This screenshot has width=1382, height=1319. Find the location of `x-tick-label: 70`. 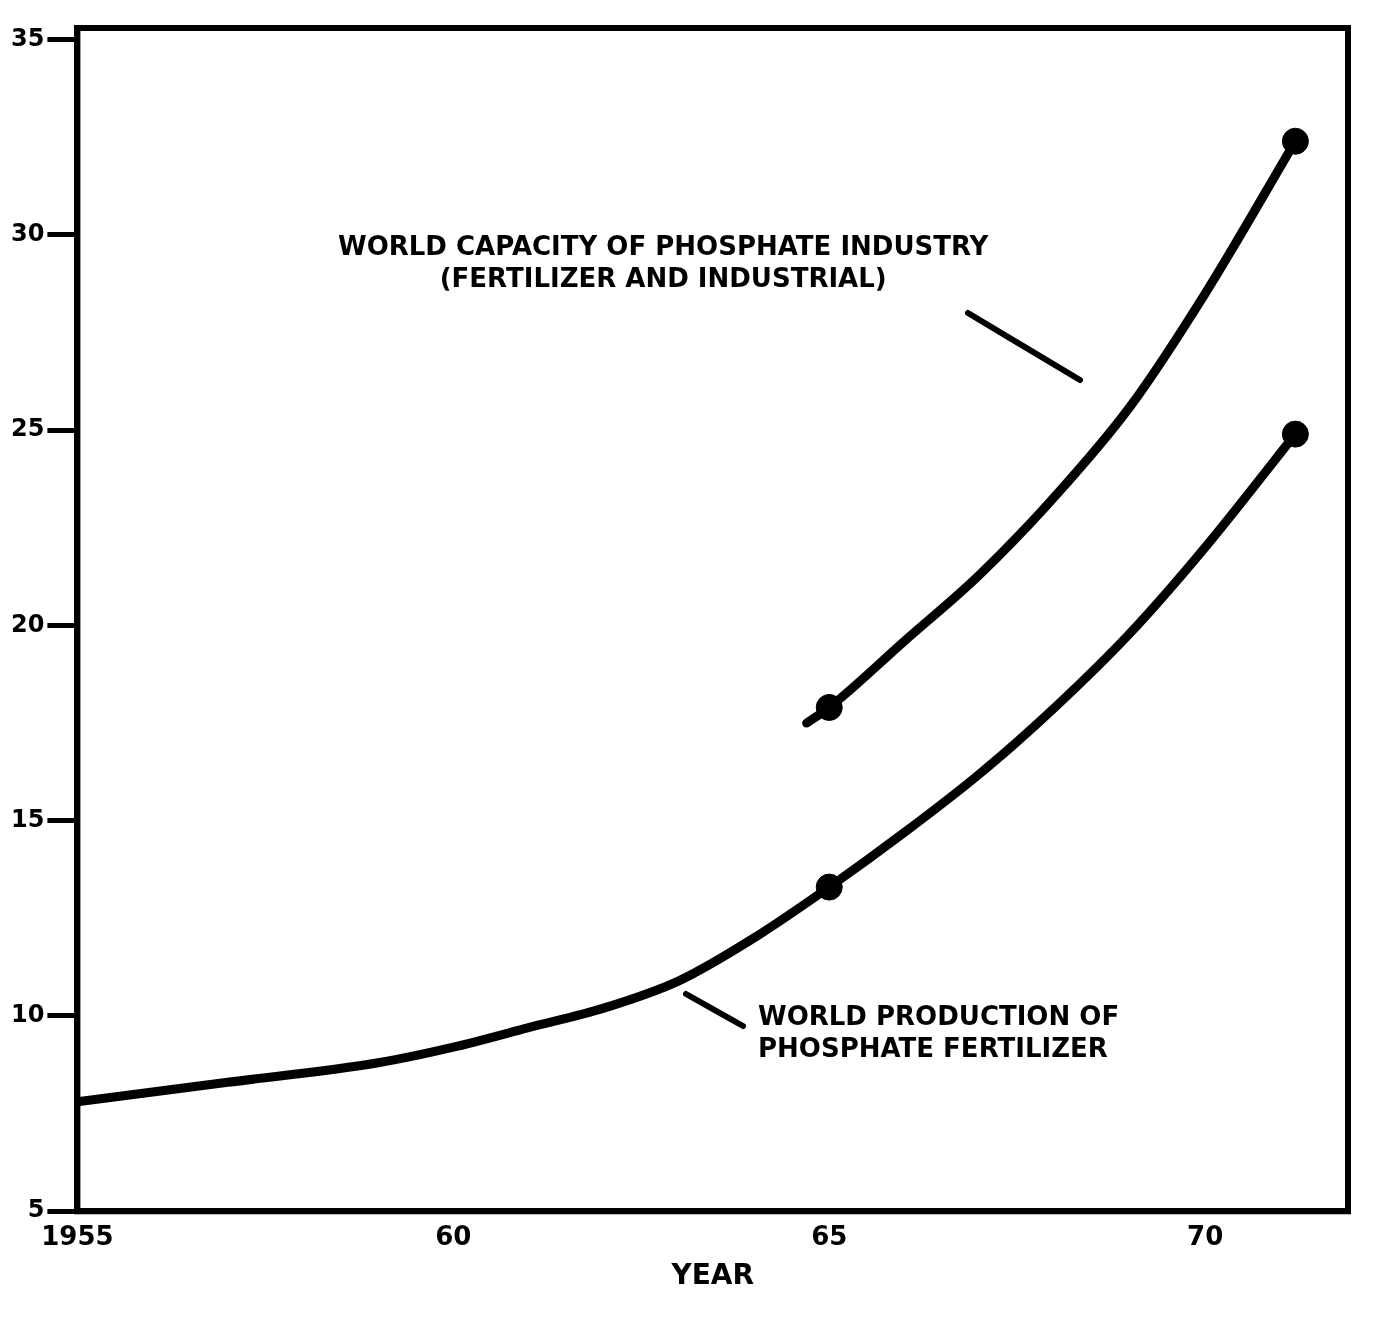

x-tick-label: 70 is located at coordinates (1205, 1235).